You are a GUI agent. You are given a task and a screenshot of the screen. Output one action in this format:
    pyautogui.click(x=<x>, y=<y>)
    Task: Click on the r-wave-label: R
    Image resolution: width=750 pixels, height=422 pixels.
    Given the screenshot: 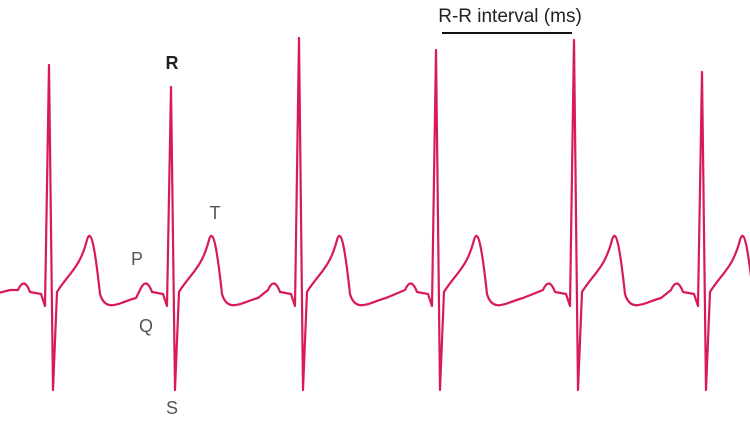 What is the action you would take?
    pyautogui.click(x=172, y=63)
    